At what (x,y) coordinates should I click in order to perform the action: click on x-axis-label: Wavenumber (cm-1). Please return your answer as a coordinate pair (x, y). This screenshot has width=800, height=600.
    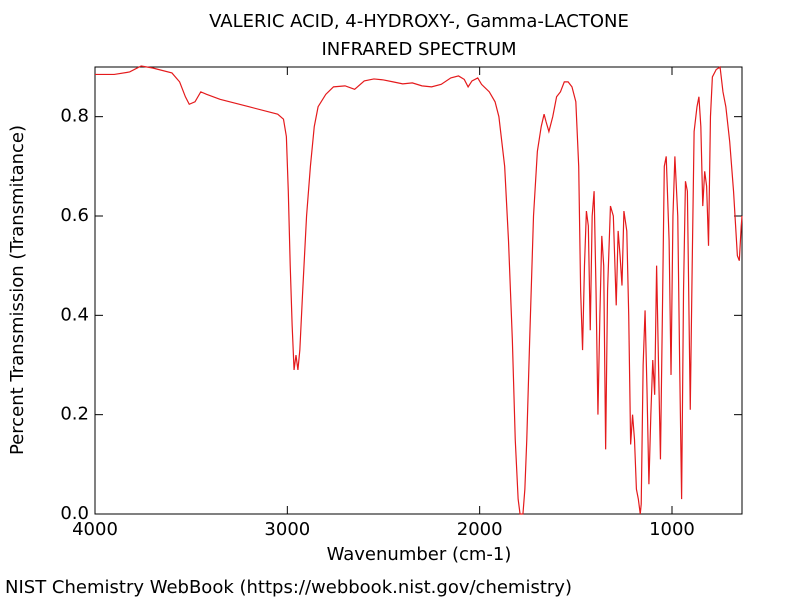
    Looking at the image, I should click on (419, 554).